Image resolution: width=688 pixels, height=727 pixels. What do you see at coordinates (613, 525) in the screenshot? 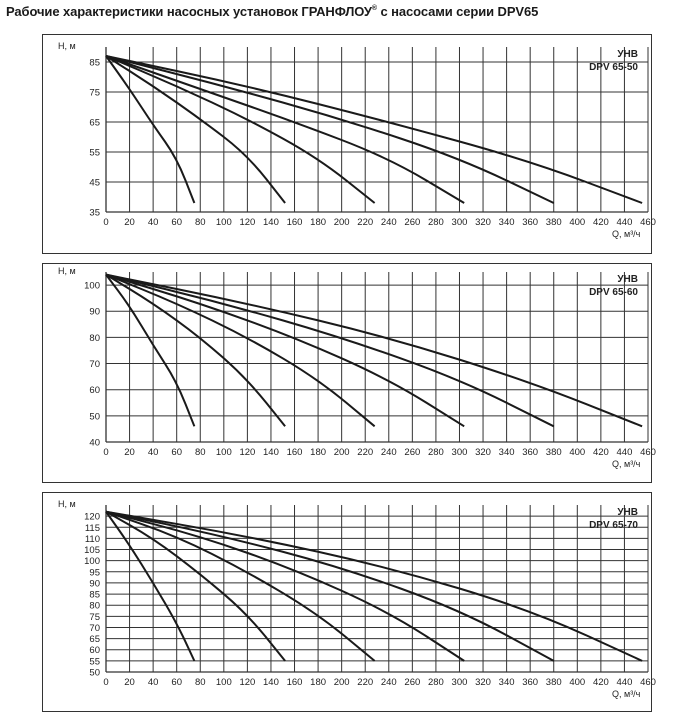
I see `chart3-model-label-line2: DPV 65-70` at bounding box center [613, 525].